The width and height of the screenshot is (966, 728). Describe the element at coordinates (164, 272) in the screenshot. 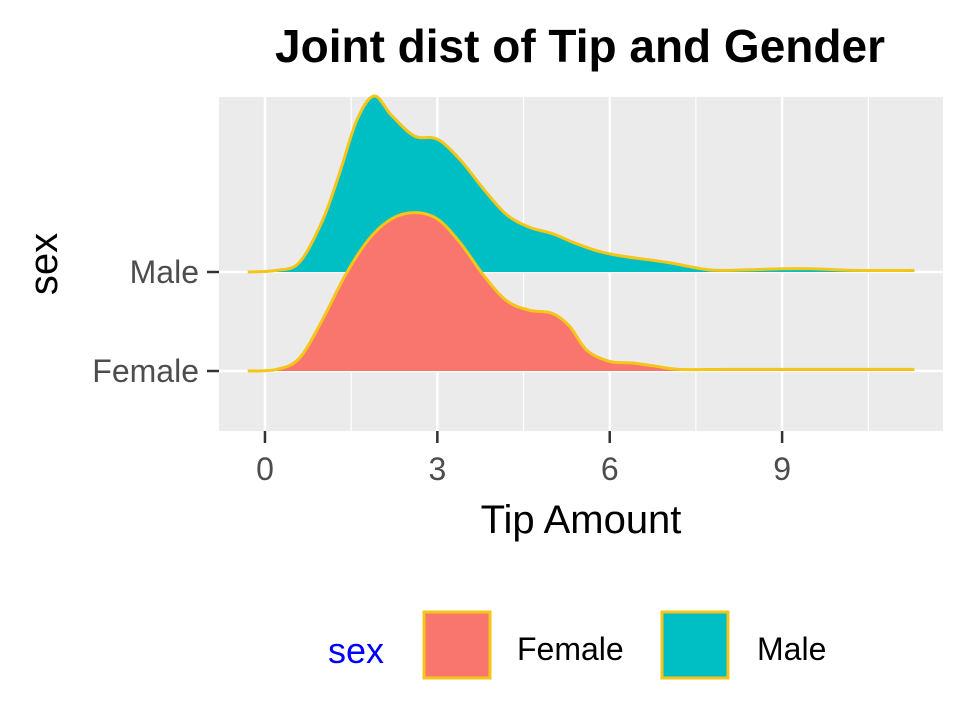

I see `y-tick-label-male: Male` at that location.